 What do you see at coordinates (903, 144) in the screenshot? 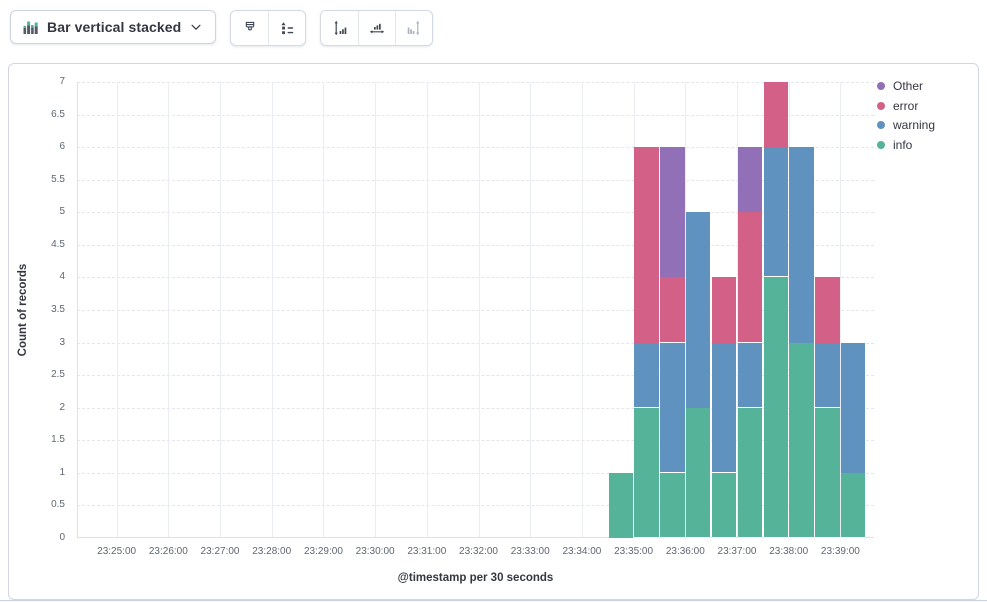
I see `legend-item-label: info` at bounding box center [903, 144].